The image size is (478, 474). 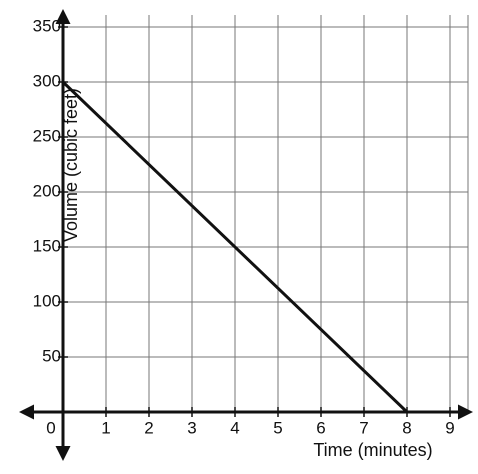 What do you see at coordinates (277, 427) in the screenshot?
I see `x-tick-label: 5` at bounding box center [277, 427].